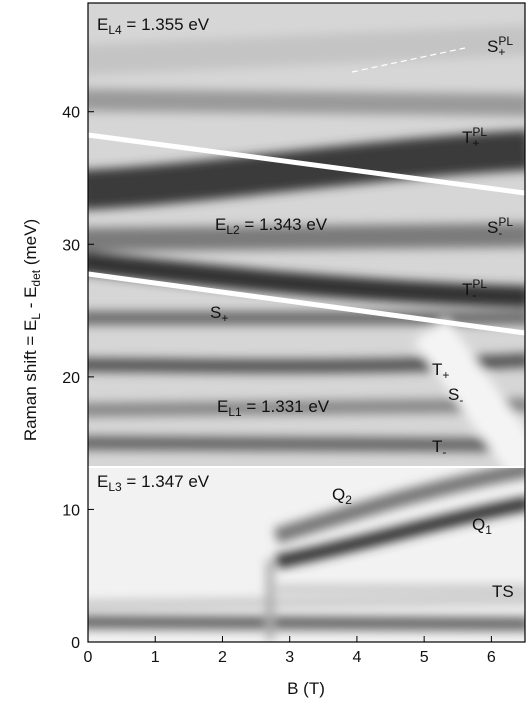 The image size is (529, 710). What do you see at coordinates (71, 378) in the screenshot?
I see `y-tick-label: 20` at bounding box center [71, 378].